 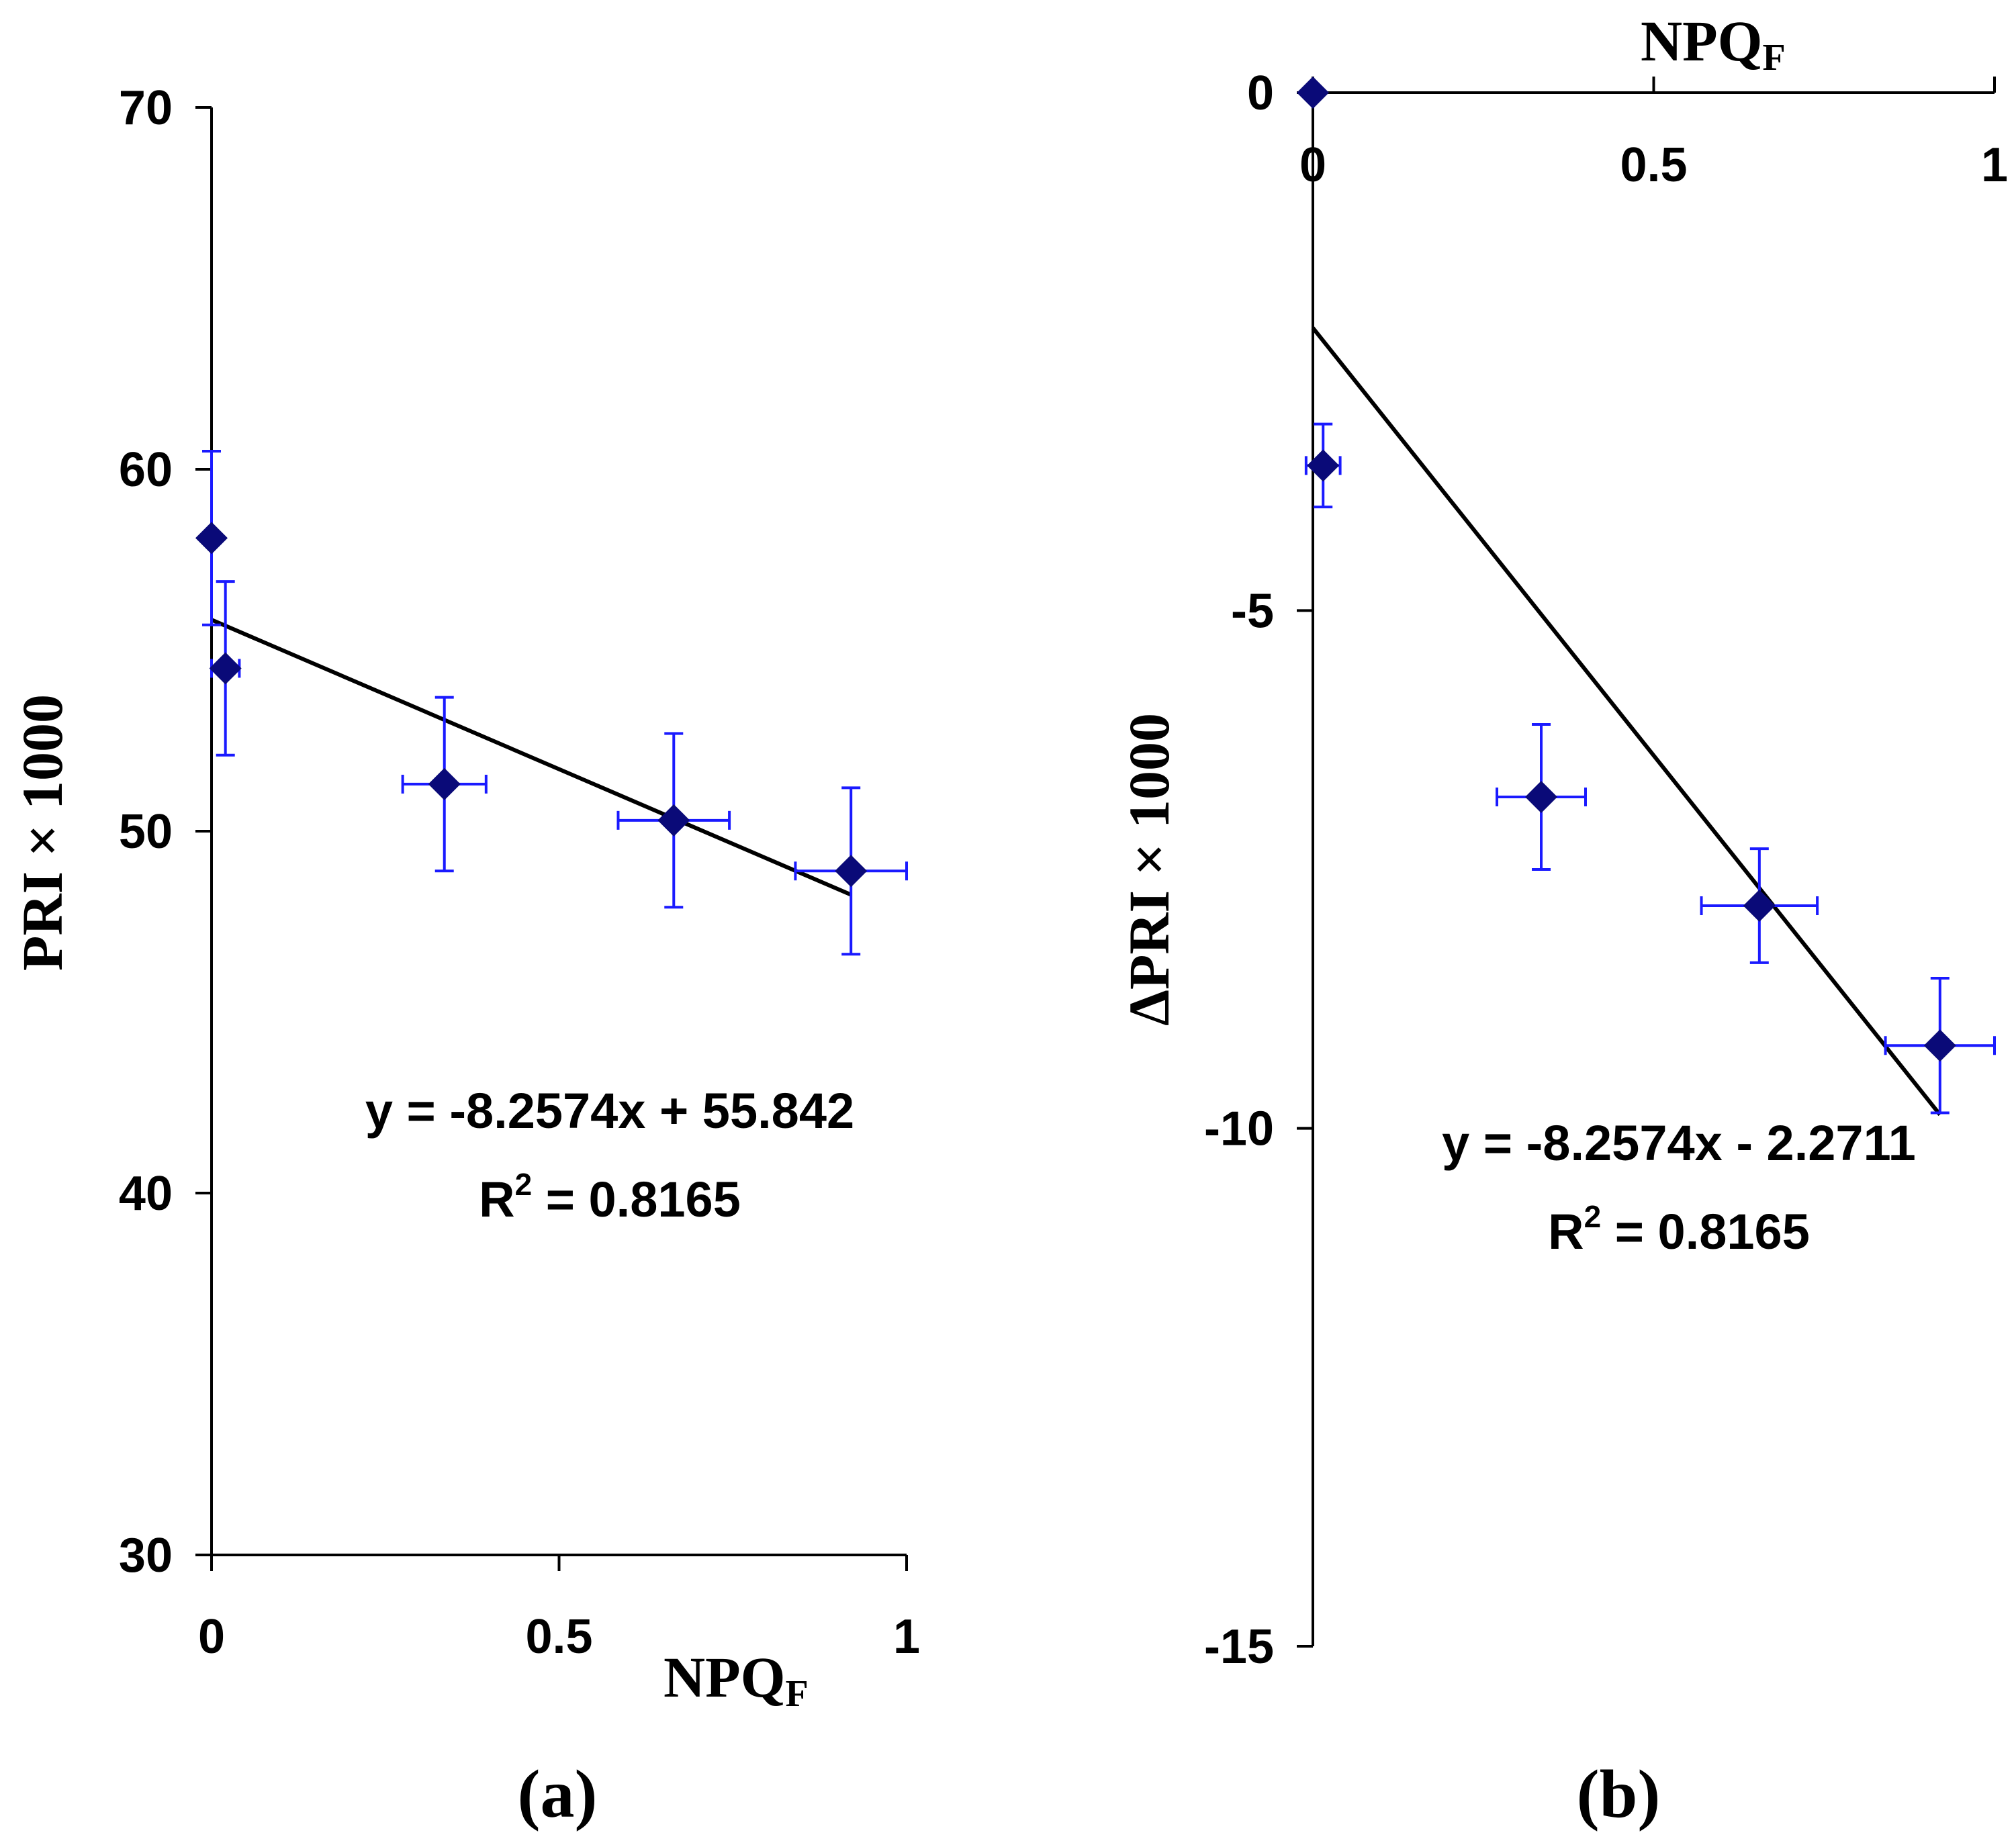 I want to click on panel-b-y-tick-label: -15, so click(x=1239, y=1647).